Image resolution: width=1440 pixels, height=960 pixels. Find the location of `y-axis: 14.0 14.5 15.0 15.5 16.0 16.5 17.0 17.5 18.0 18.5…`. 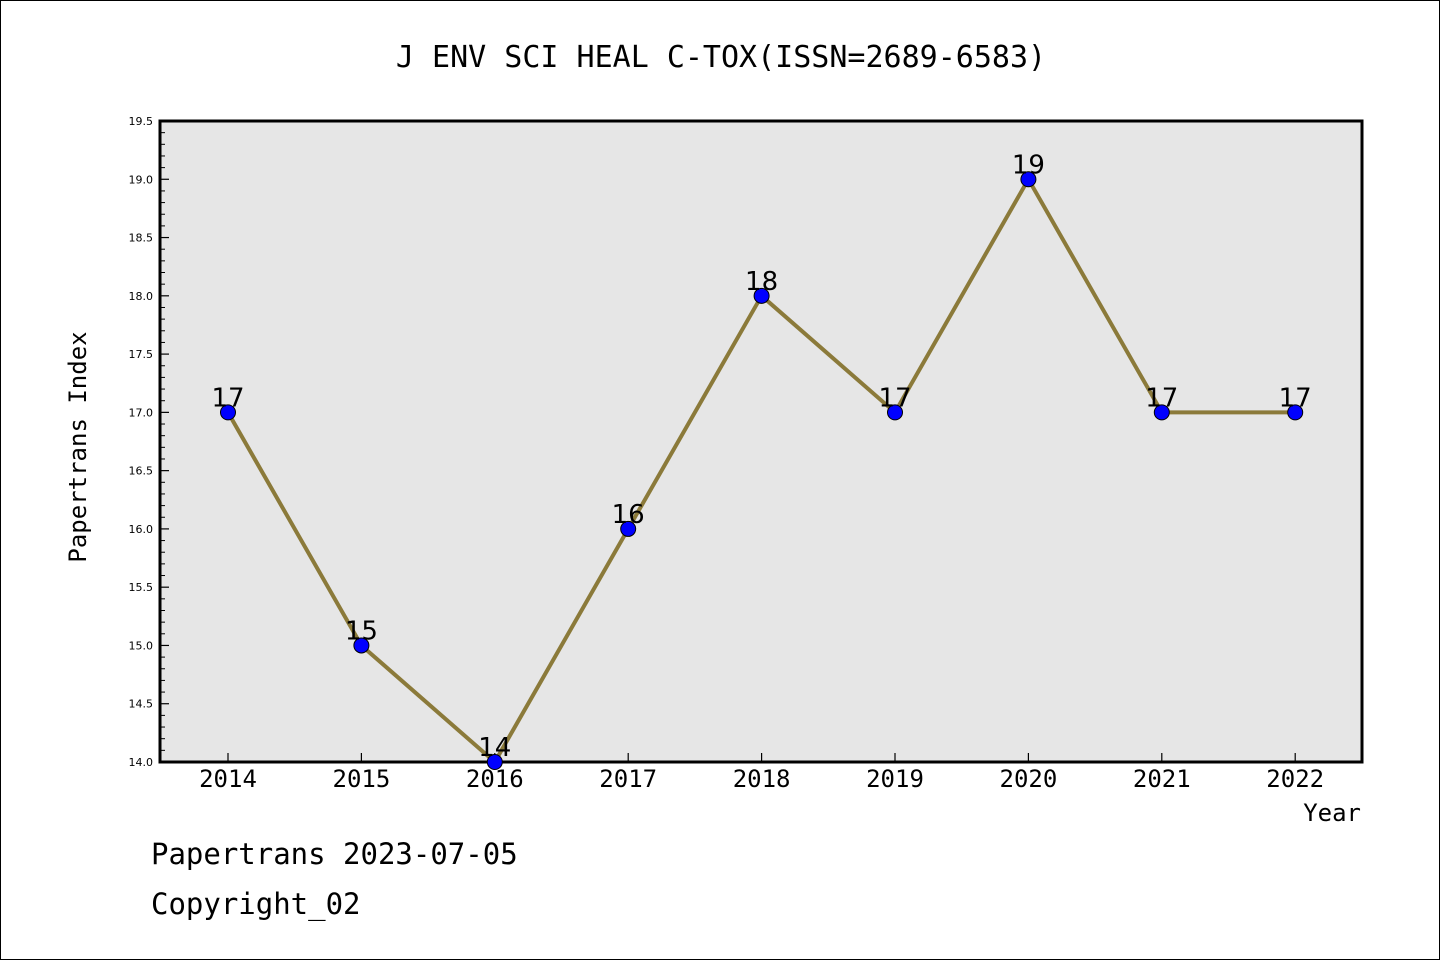

y-axis: 14.0 14.5 15.0 15.5 16.0 16.5 17.0 17.5 18.0 18.5… is located at coordinates (149, 442).